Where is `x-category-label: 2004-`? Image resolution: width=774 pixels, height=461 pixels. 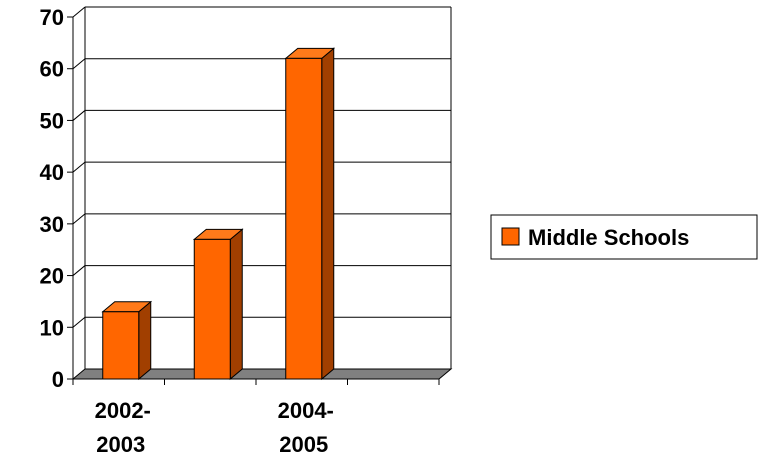
x-category-label: 2004- is located at coordinates (306, 410).